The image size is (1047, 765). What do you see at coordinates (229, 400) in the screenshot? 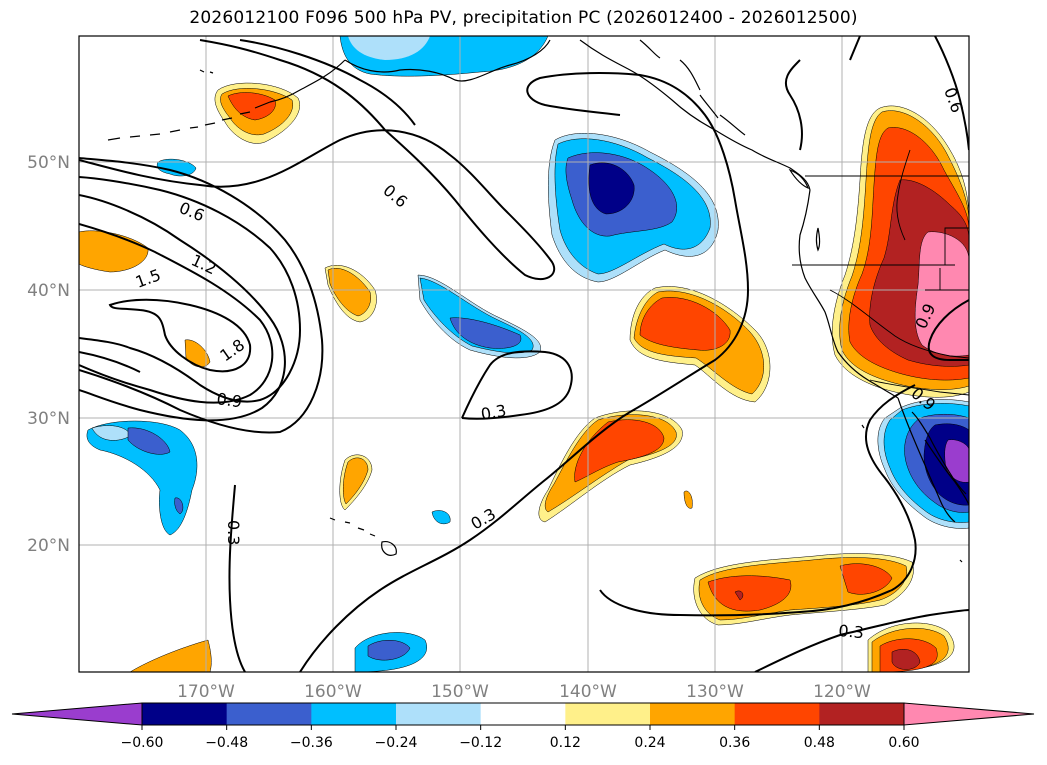
I see `contour-label: 0.9` at bounding box center [229, 400].